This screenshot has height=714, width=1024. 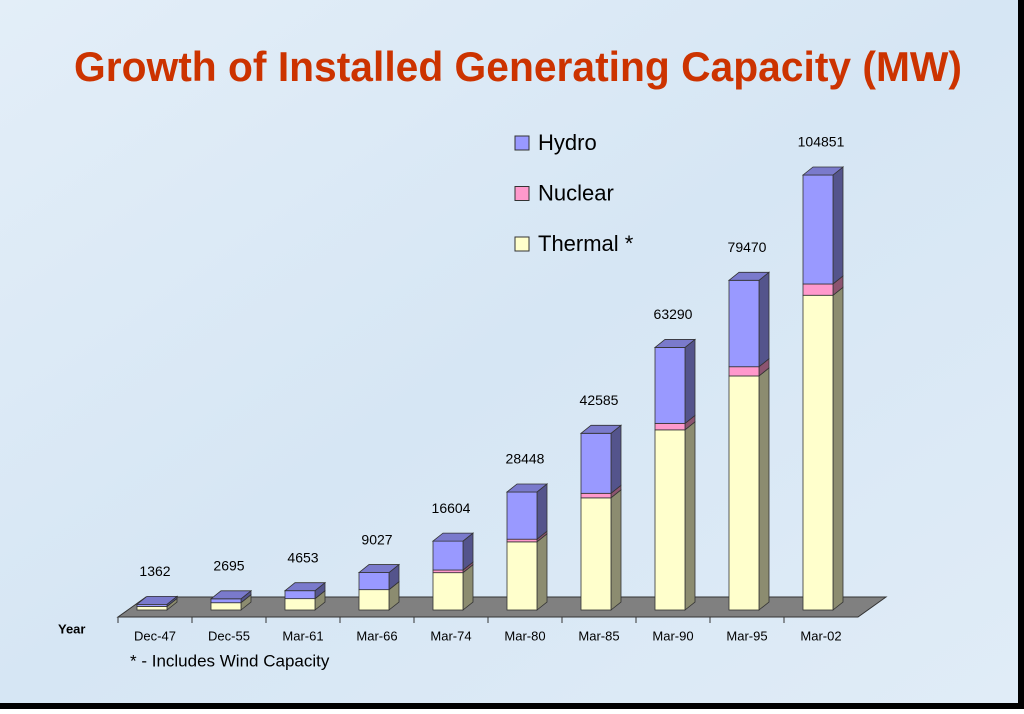 What do you see at coordinates (599, 400) in the screenshot?
I see `total-label: 42585` at bounding box center [599, 400].